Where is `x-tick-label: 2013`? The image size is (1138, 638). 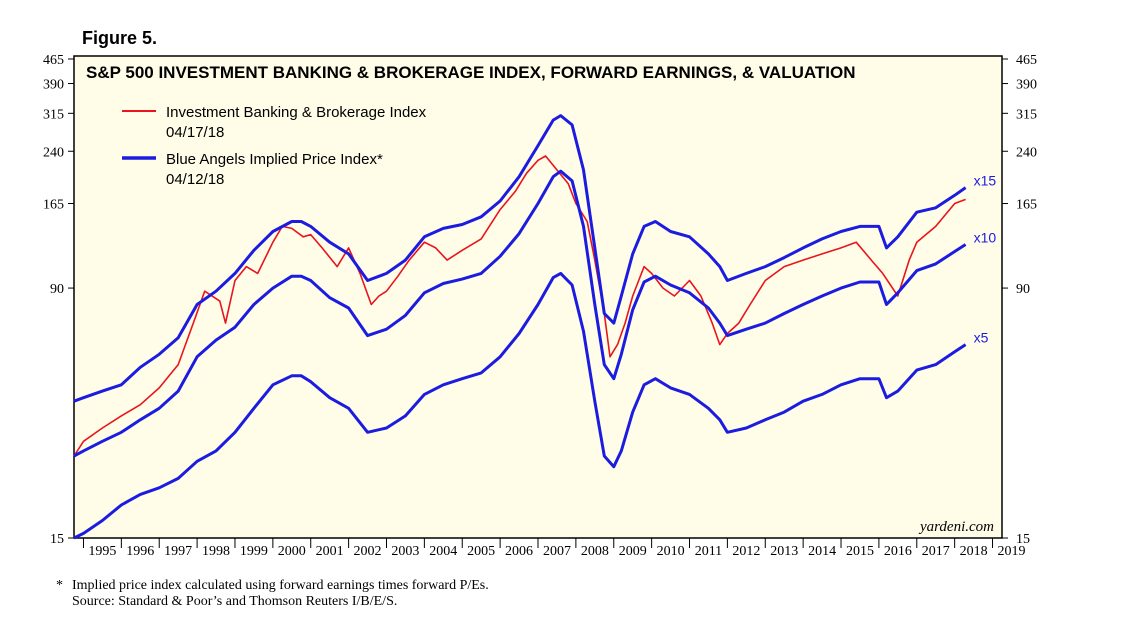 x-tick-label: 2013 is located at coordinates (784, 551).